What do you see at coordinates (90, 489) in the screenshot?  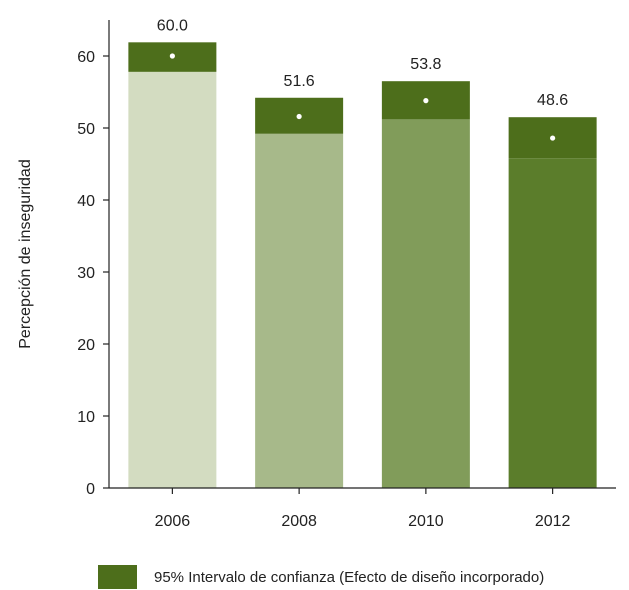 I see `y-tick-label: 0` at bounding box center [90, 489].